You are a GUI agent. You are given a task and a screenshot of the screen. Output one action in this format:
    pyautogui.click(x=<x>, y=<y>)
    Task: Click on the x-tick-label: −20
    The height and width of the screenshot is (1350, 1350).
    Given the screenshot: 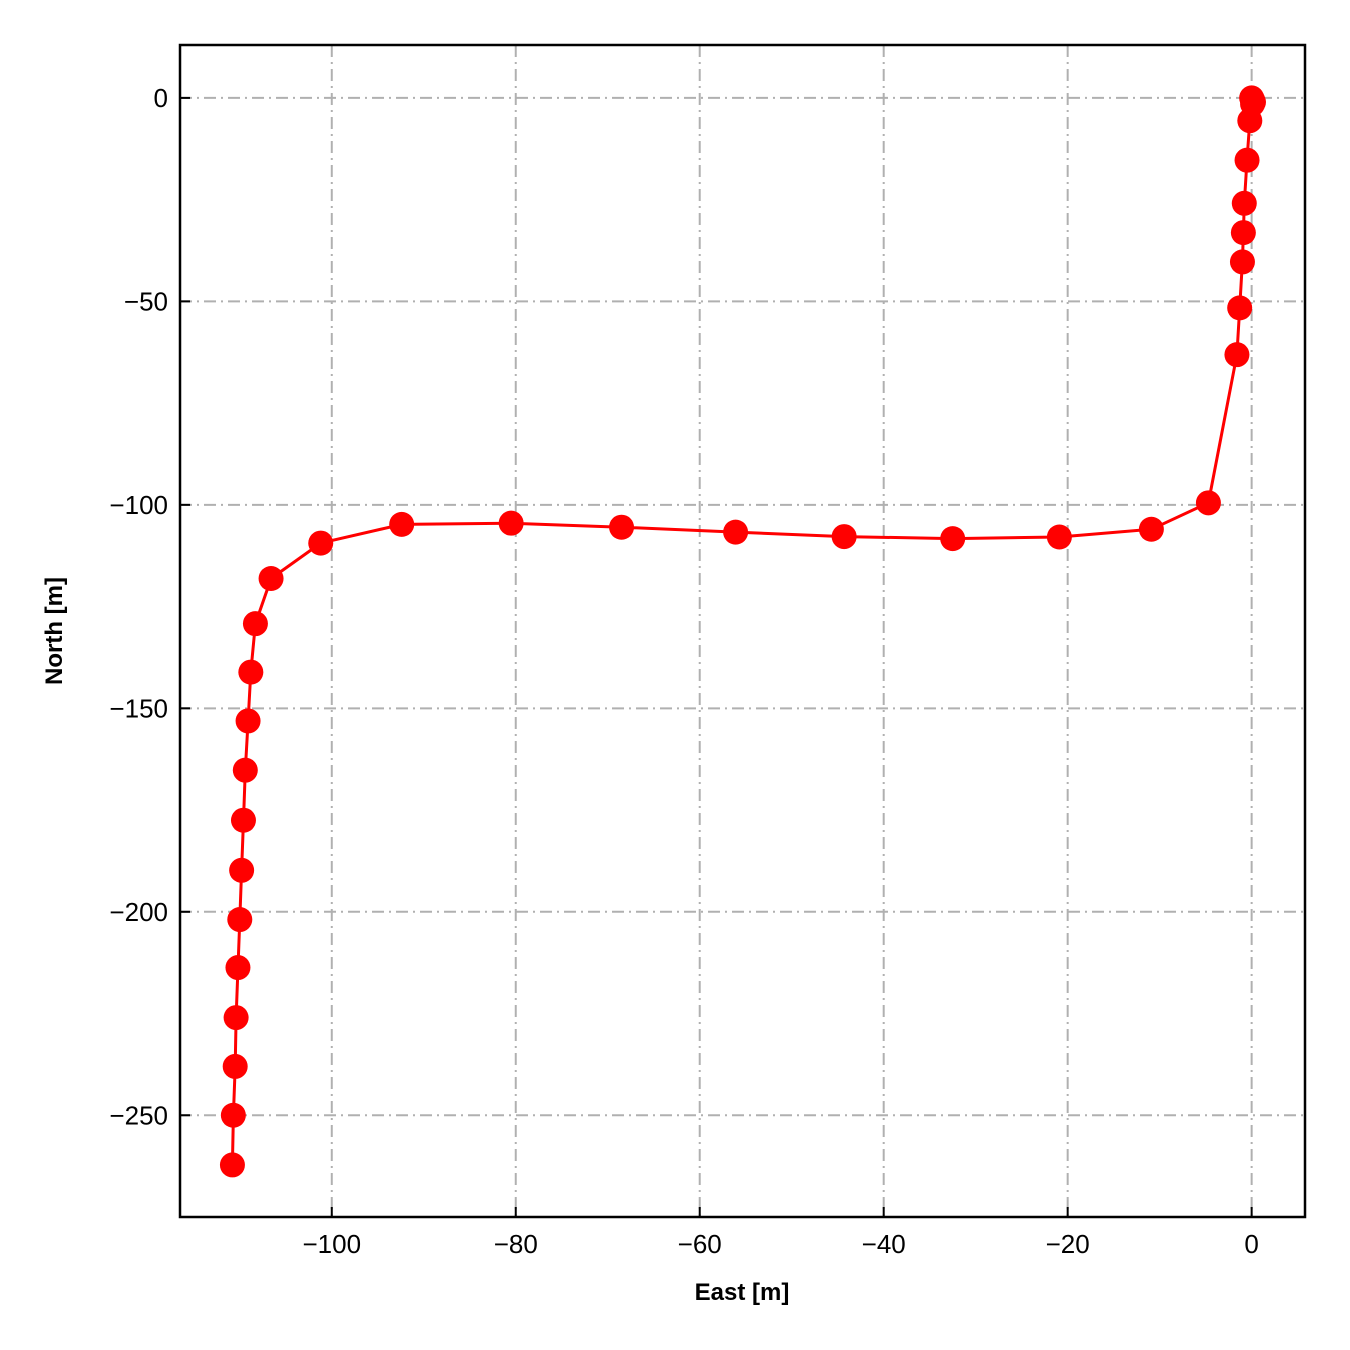 What is the action you would take?
    pyautogui.click(x=1068, y=1244)
    